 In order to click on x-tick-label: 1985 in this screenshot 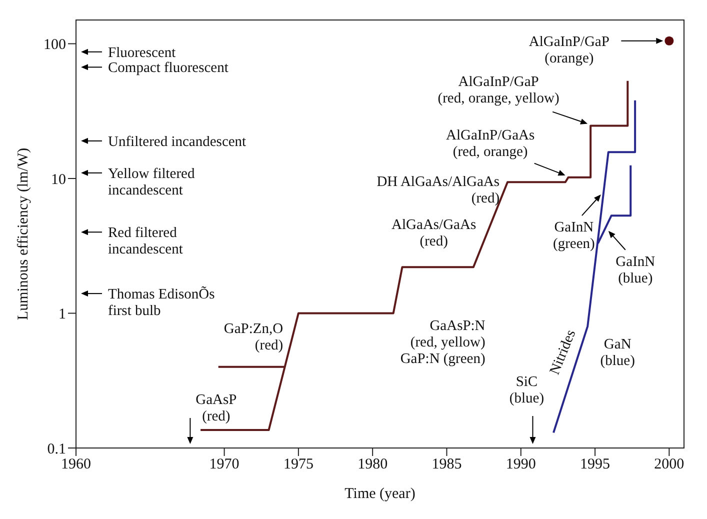, I will do `click(447, 464)`.